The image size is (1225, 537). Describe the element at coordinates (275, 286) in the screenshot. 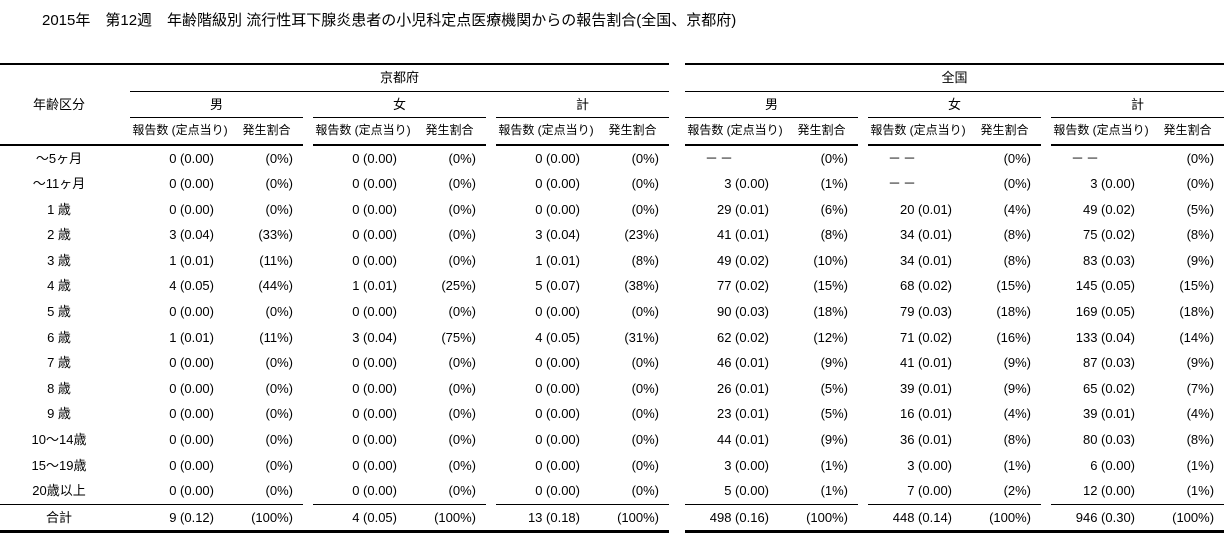

I see `ratio-cell: (44%)` at that location.